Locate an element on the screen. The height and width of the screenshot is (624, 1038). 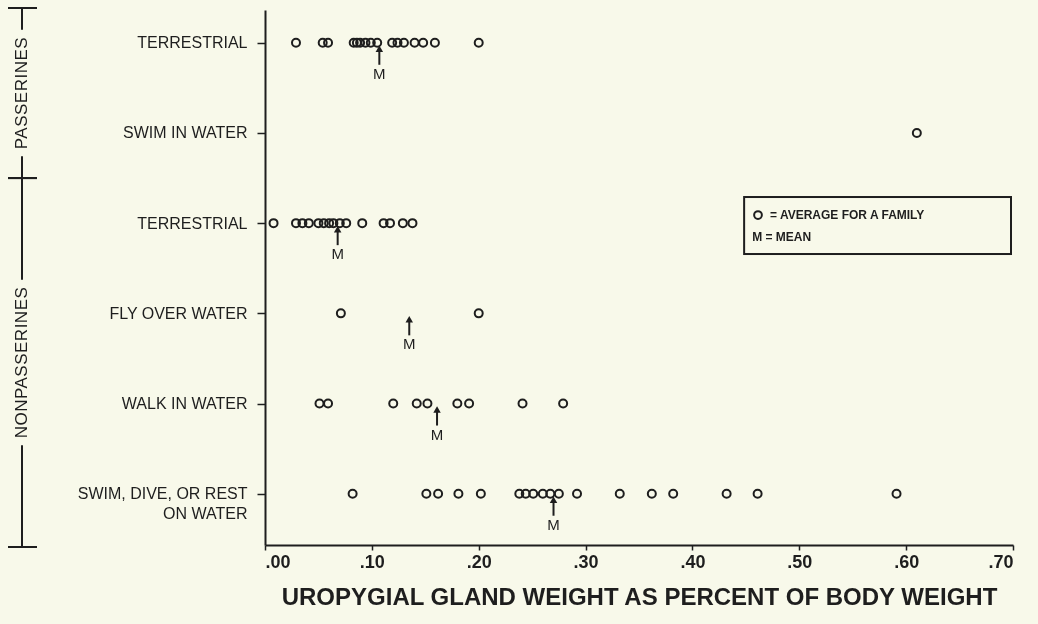
x-tick-label: .70 is located at coordinates (1001, 561).